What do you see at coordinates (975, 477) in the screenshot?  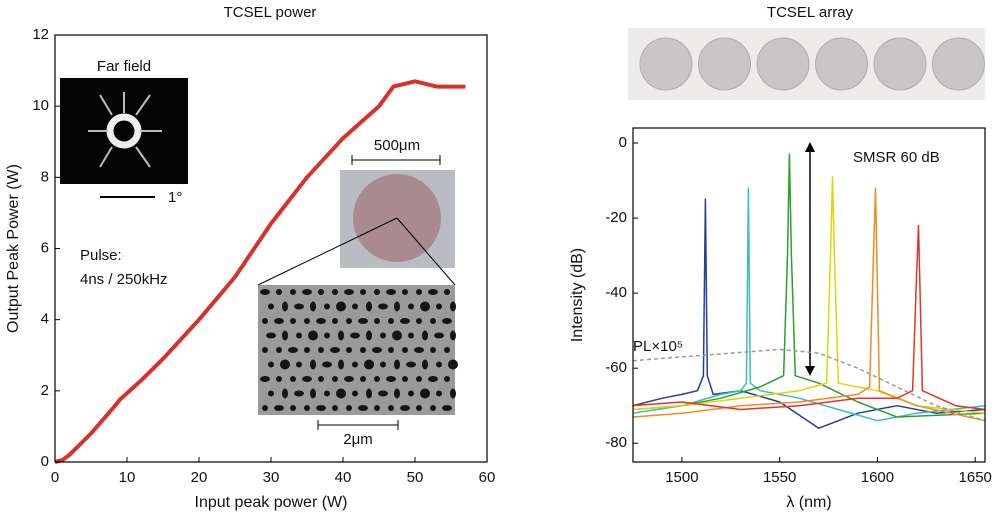 I see `x-tick-label: 1650` at bounding box center [975, 477].